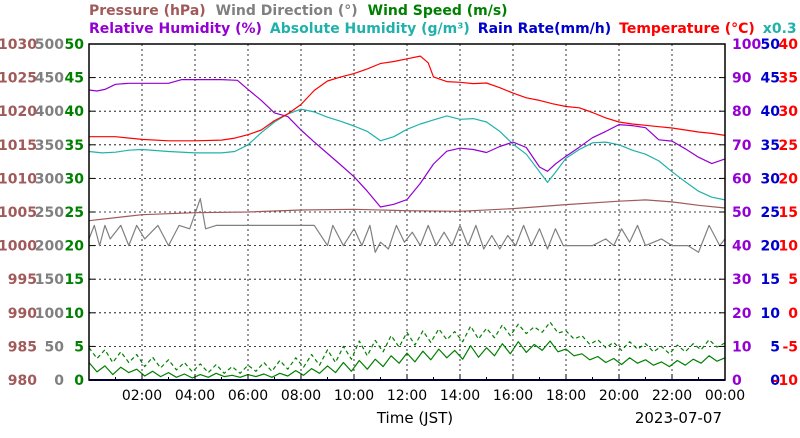 The image size is (800, 438). Describe the element at coordinates (18, 247) in the screenshot. I see `tick-label-pressure: 1000` at that location.